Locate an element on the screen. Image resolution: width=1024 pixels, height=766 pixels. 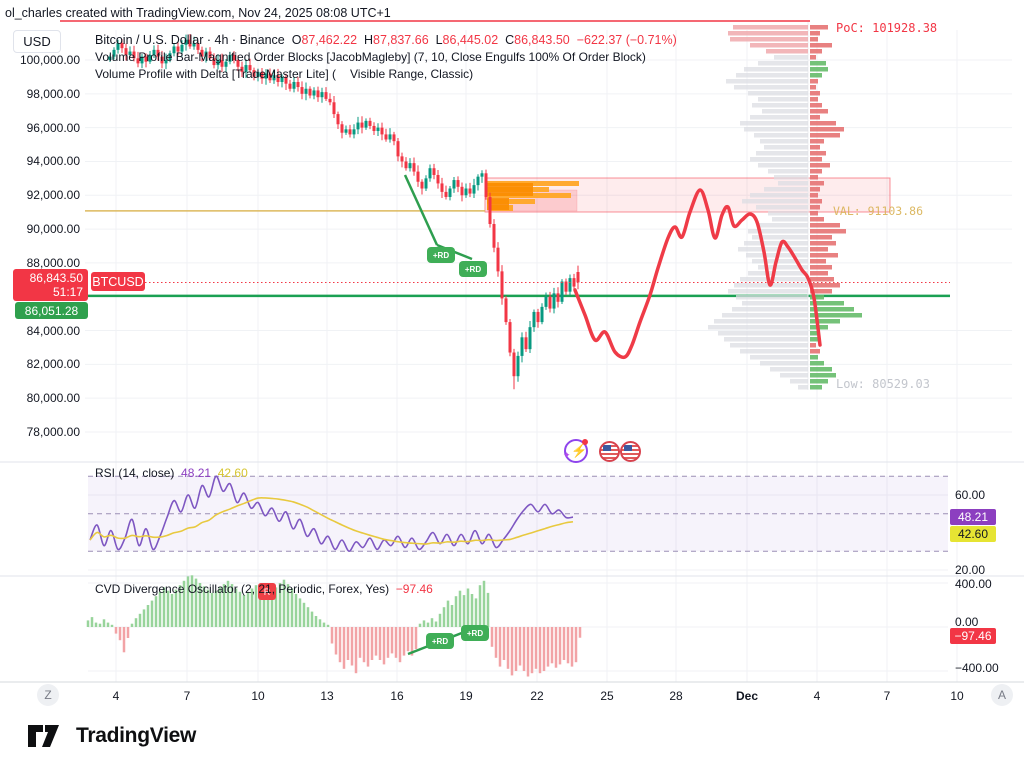
close-value: 86,843.50 is located at coordinates (542, 40).